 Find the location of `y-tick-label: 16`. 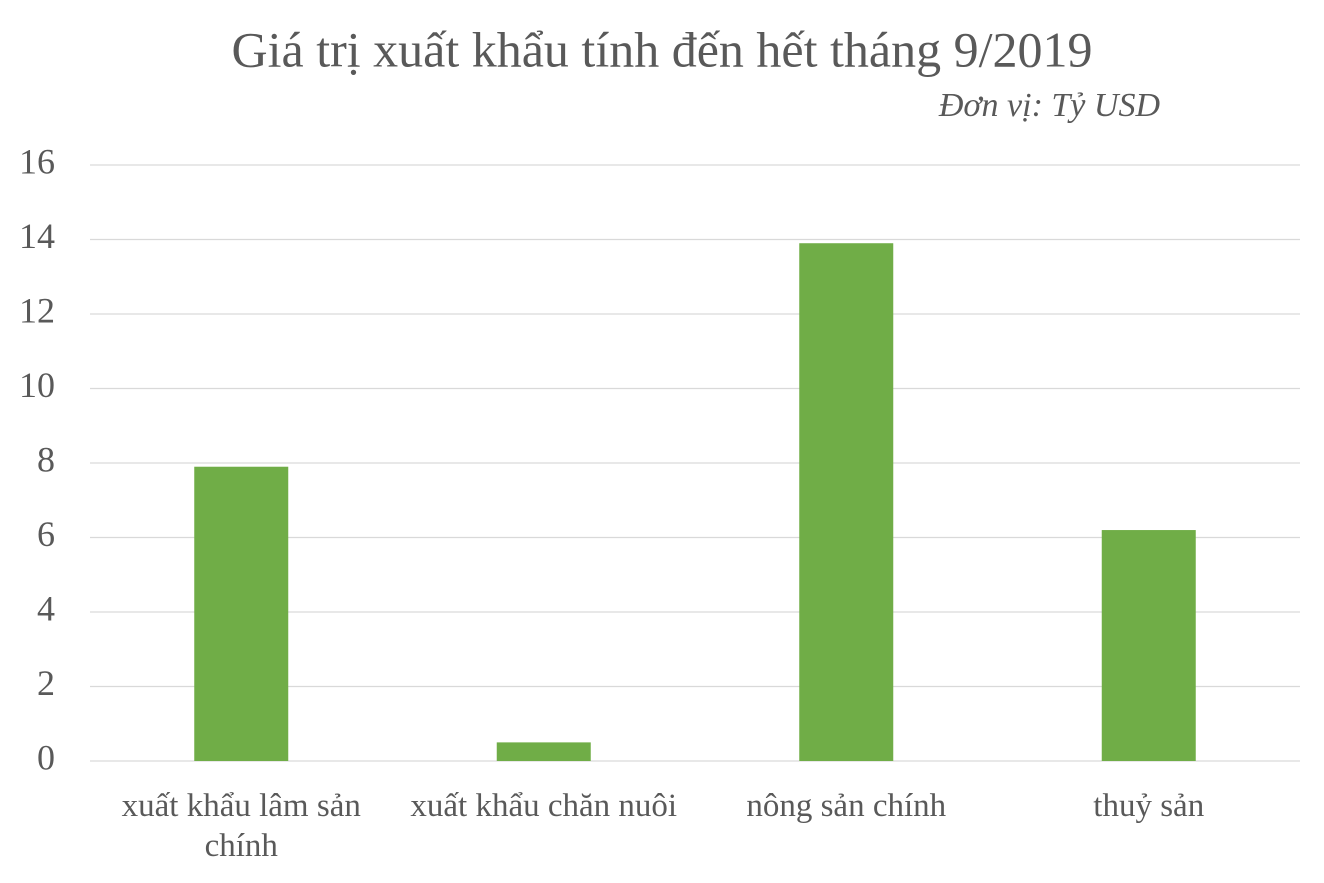

y-tick-label: 16 is located at coordinates (37, 161).